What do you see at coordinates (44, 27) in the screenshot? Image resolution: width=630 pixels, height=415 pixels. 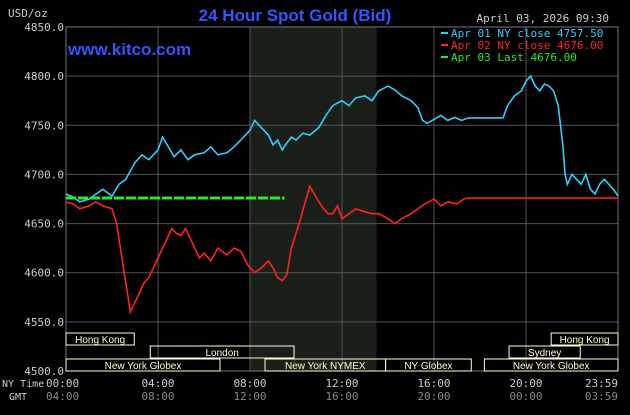 I see `y-tick-label: 4850.0` at bounding box center [44, 27].